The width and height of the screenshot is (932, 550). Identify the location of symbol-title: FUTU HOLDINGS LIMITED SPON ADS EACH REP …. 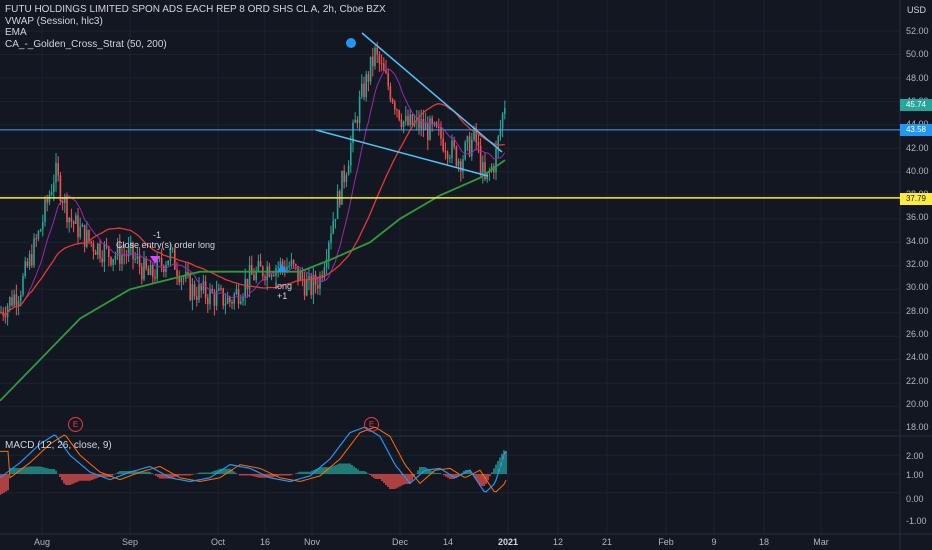
(195, 9).